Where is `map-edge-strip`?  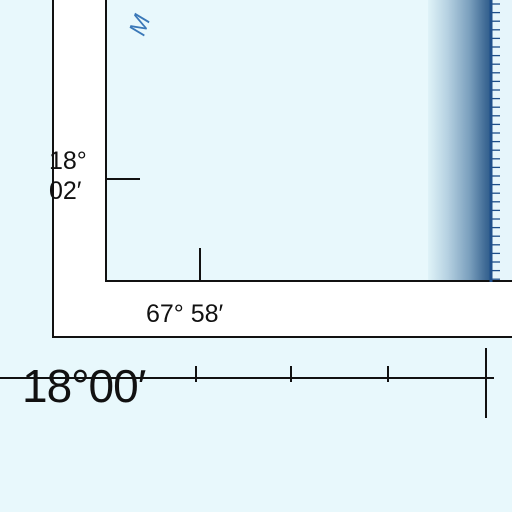
map-edge-strip is located at coordinates (501, 141).